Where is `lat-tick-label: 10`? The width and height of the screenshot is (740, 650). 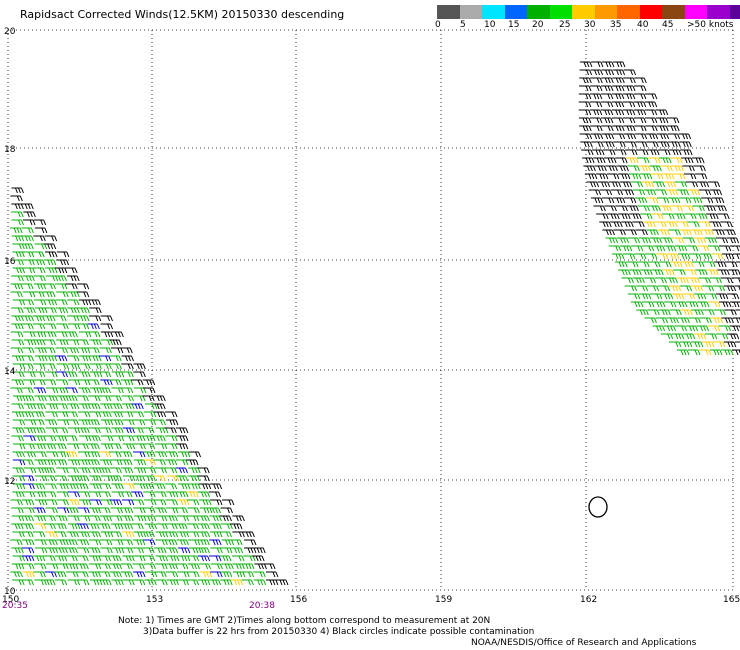 lat-tick-label: 10 is located at coordinates (10, 592).